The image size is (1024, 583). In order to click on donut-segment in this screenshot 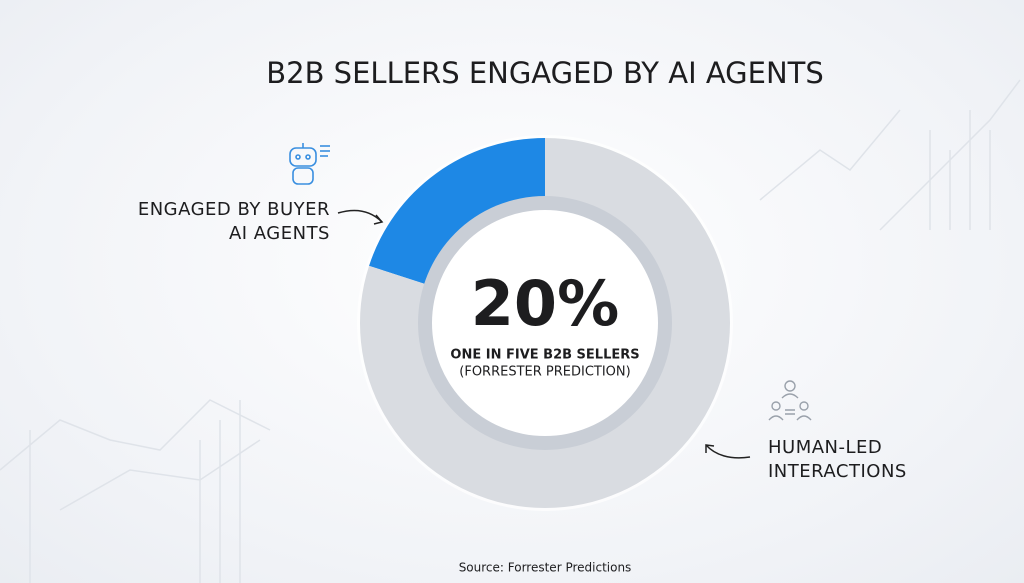, I will do `click(457, 213)`.